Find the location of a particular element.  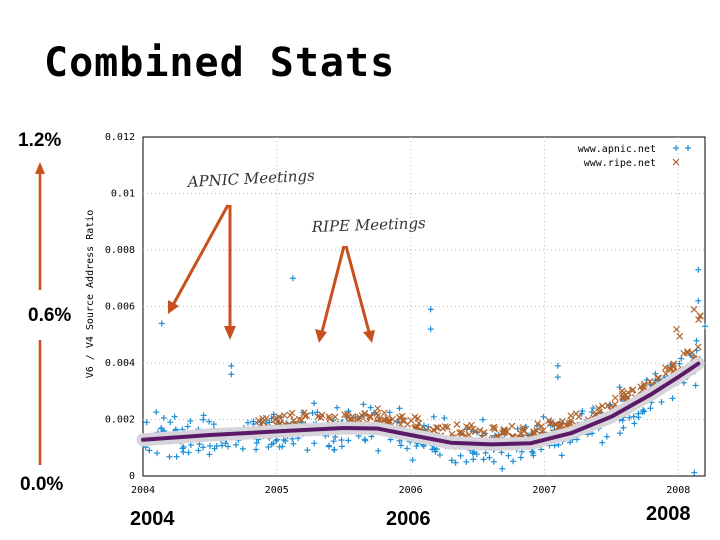

slide-title: Combined Stats is located at coordinates (220, 63).